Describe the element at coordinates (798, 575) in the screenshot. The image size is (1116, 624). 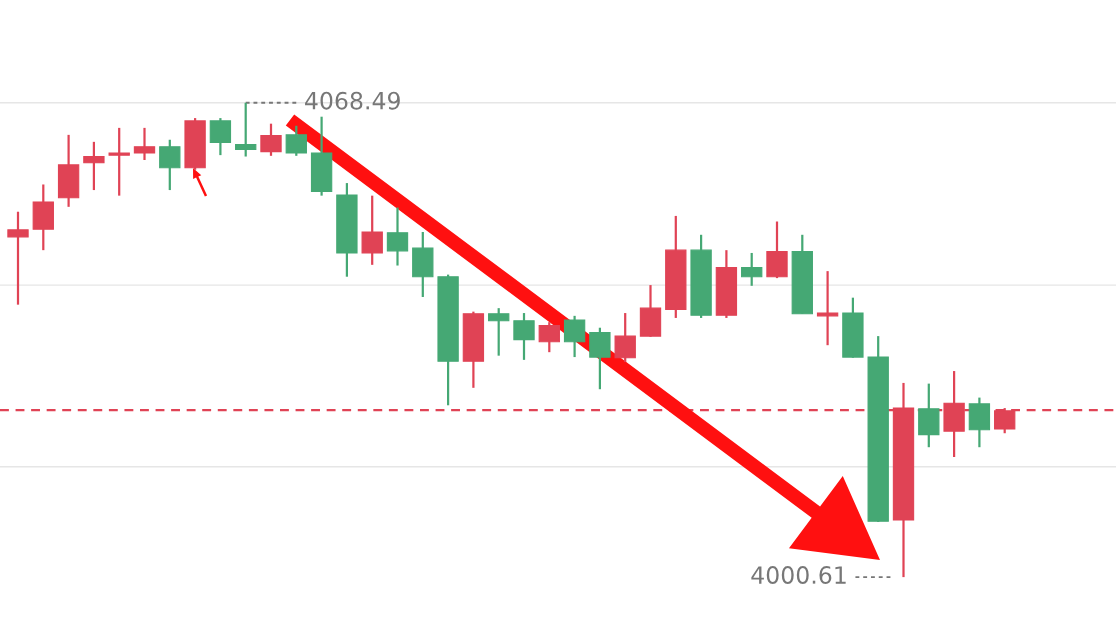
I see `annotation: 4000.61` at that location.